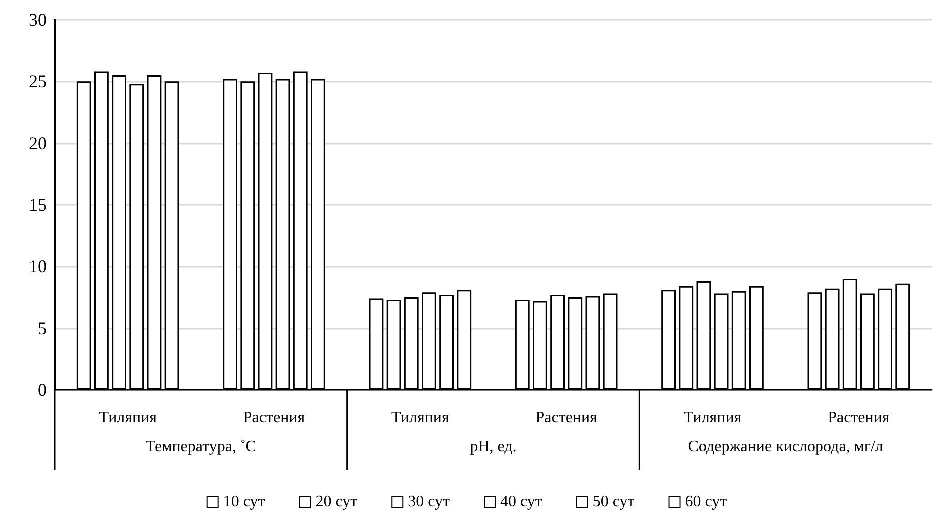 This screenshot has width=934, height=529. Describe the element at coordinates (706, 502) in the screenshot. I see `legend-label: 60 сут` at that location.